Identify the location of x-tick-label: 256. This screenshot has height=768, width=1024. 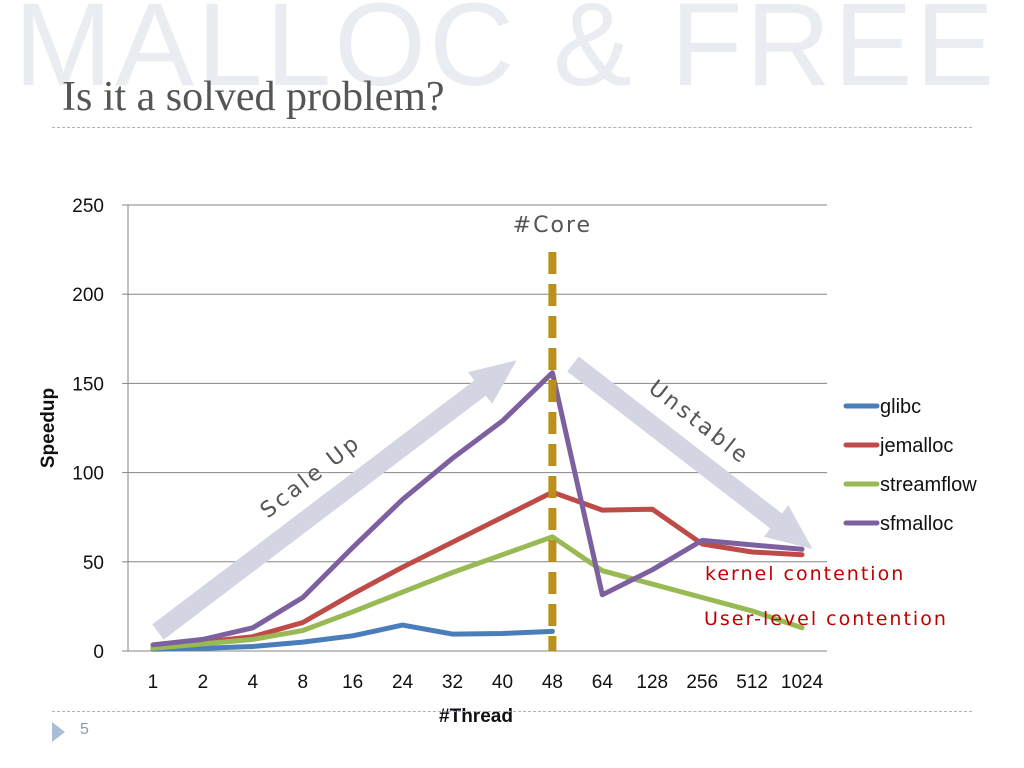
(702, 682).